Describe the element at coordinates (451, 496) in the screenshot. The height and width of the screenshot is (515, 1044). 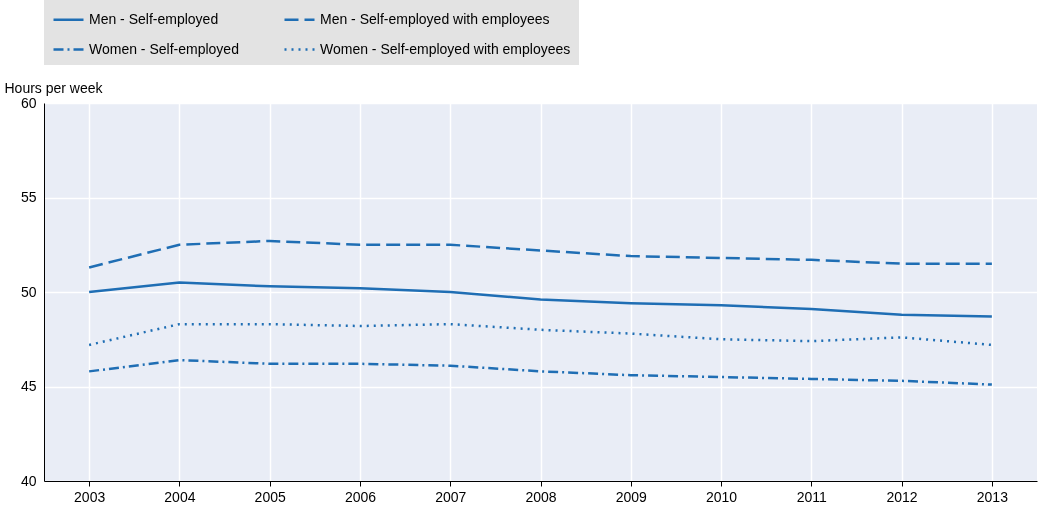
I see `x-tick-label: 2007` at that location.